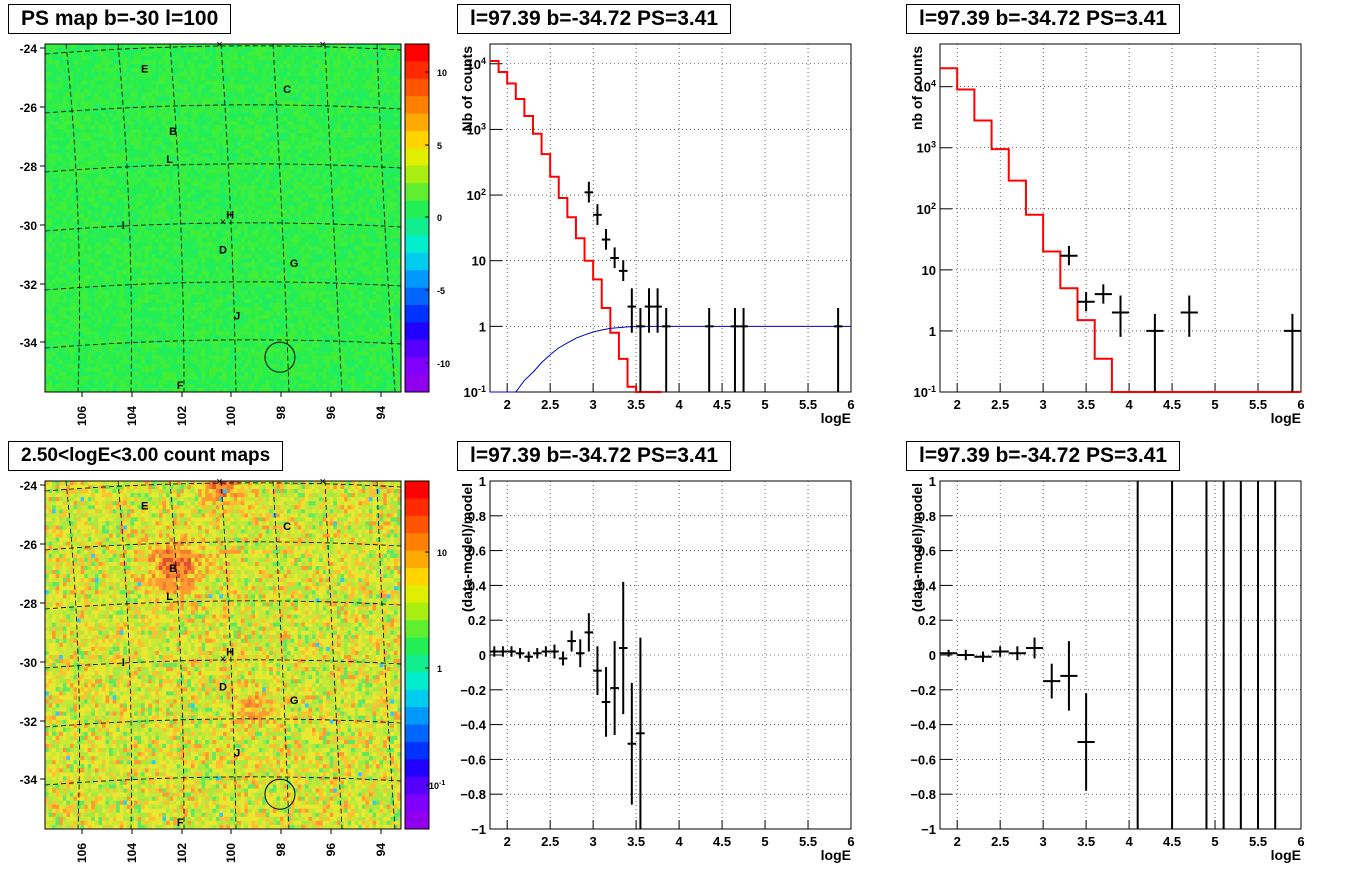 The width and height of the screenshot is (1348, 875). I want to click on ps-x-tick-label: 94, so click(381, 413).